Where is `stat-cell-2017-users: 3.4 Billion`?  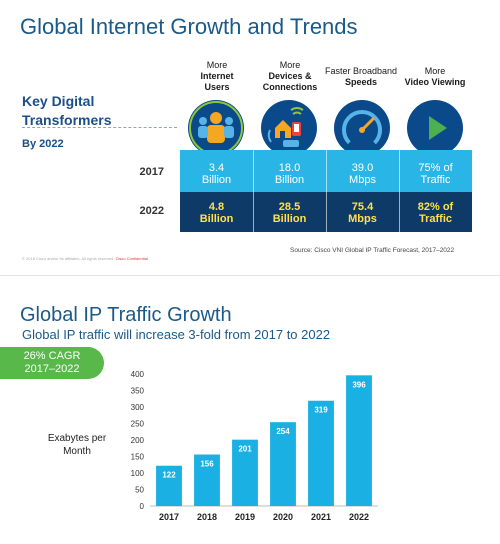
stat-cell-2017-users: 3.4 Billion is located at coordinates (216, 174).